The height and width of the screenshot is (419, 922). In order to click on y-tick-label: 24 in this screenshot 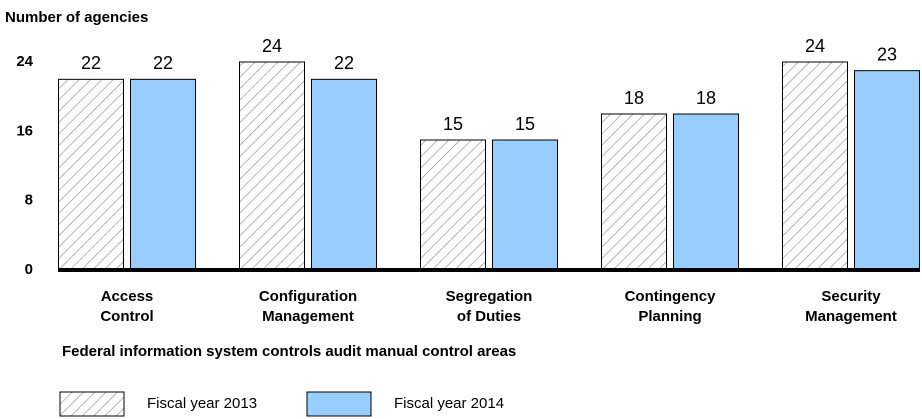, I will do `click(24, 61)`.